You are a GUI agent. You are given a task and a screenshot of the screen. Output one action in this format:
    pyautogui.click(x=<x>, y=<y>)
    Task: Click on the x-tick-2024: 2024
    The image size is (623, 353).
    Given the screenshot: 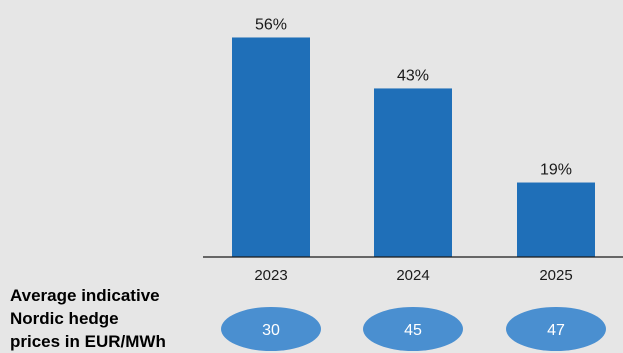 What is the action you would take?
    pyautogui.click(x=412, y=275)
    